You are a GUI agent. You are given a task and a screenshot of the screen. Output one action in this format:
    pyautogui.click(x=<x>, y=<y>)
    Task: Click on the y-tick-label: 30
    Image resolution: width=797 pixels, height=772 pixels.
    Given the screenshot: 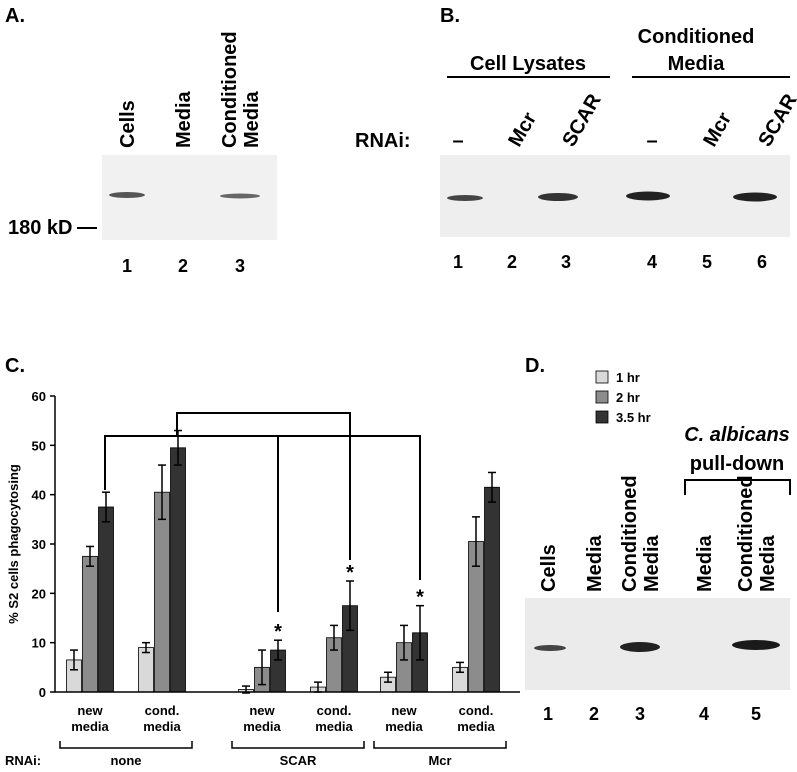 What is the action you would take?
    pyautogui.click(x=39, y=544)
    